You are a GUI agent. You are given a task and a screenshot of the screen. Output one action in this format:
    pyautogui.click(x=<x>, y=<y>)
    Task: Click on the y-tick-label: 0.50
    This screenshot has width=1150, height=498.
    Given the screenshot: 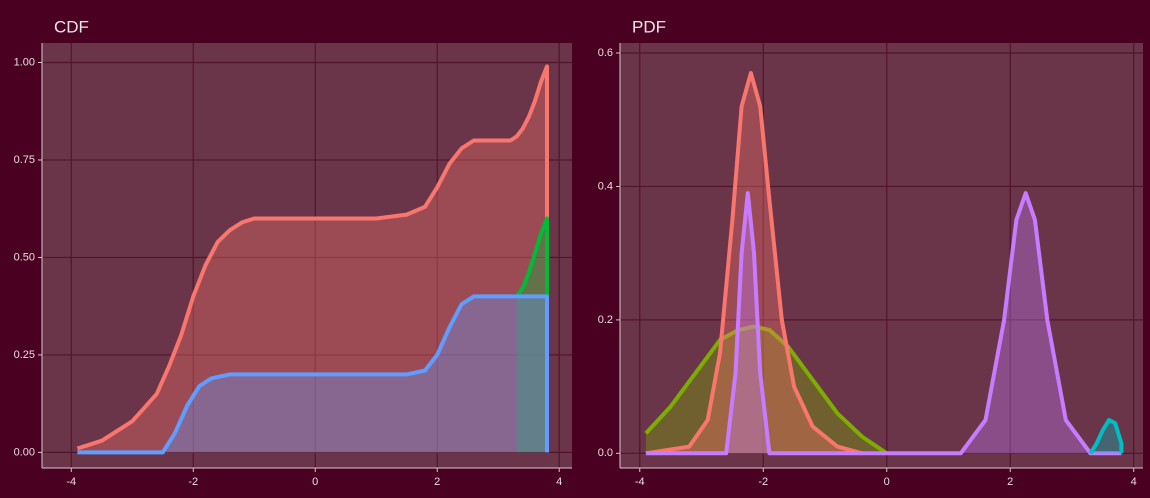 What is the action you would take?
    pyautogui.click(x=24, y=257)
    